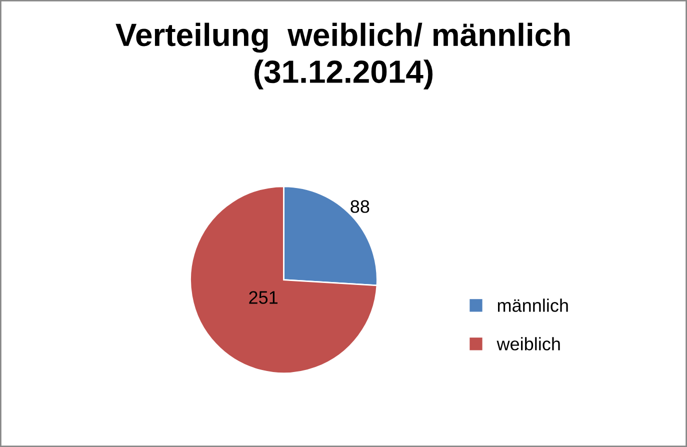 This screenshot has height=447, width=687. I want to click on data-label: 88, so click(360, 206).